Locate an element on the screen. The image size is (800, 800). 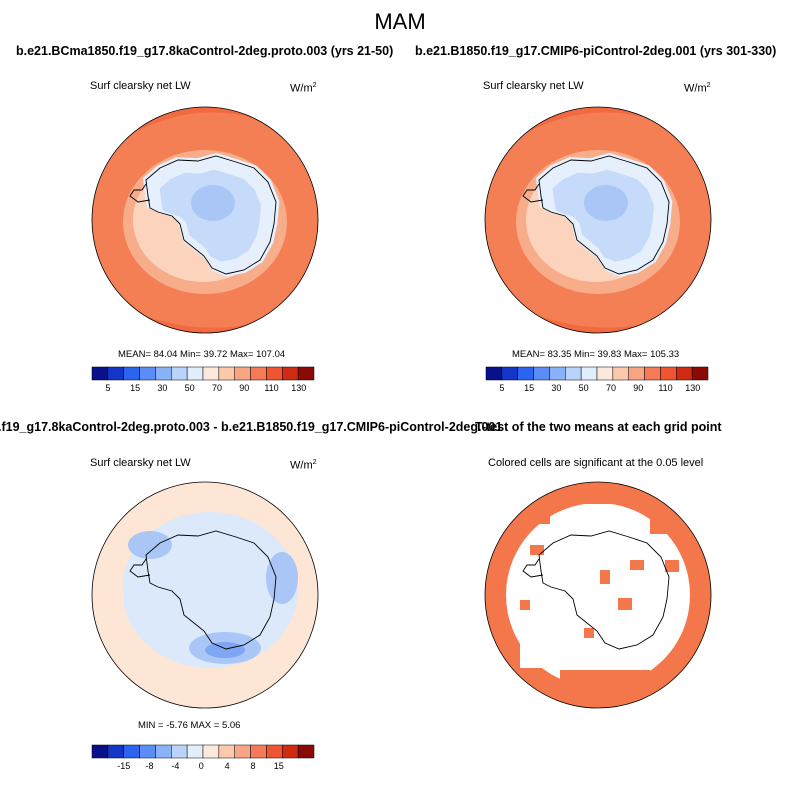
panel-2-colorbar: 5 15 30 50 70 90 110 130 is located at coordinates (597, 379).